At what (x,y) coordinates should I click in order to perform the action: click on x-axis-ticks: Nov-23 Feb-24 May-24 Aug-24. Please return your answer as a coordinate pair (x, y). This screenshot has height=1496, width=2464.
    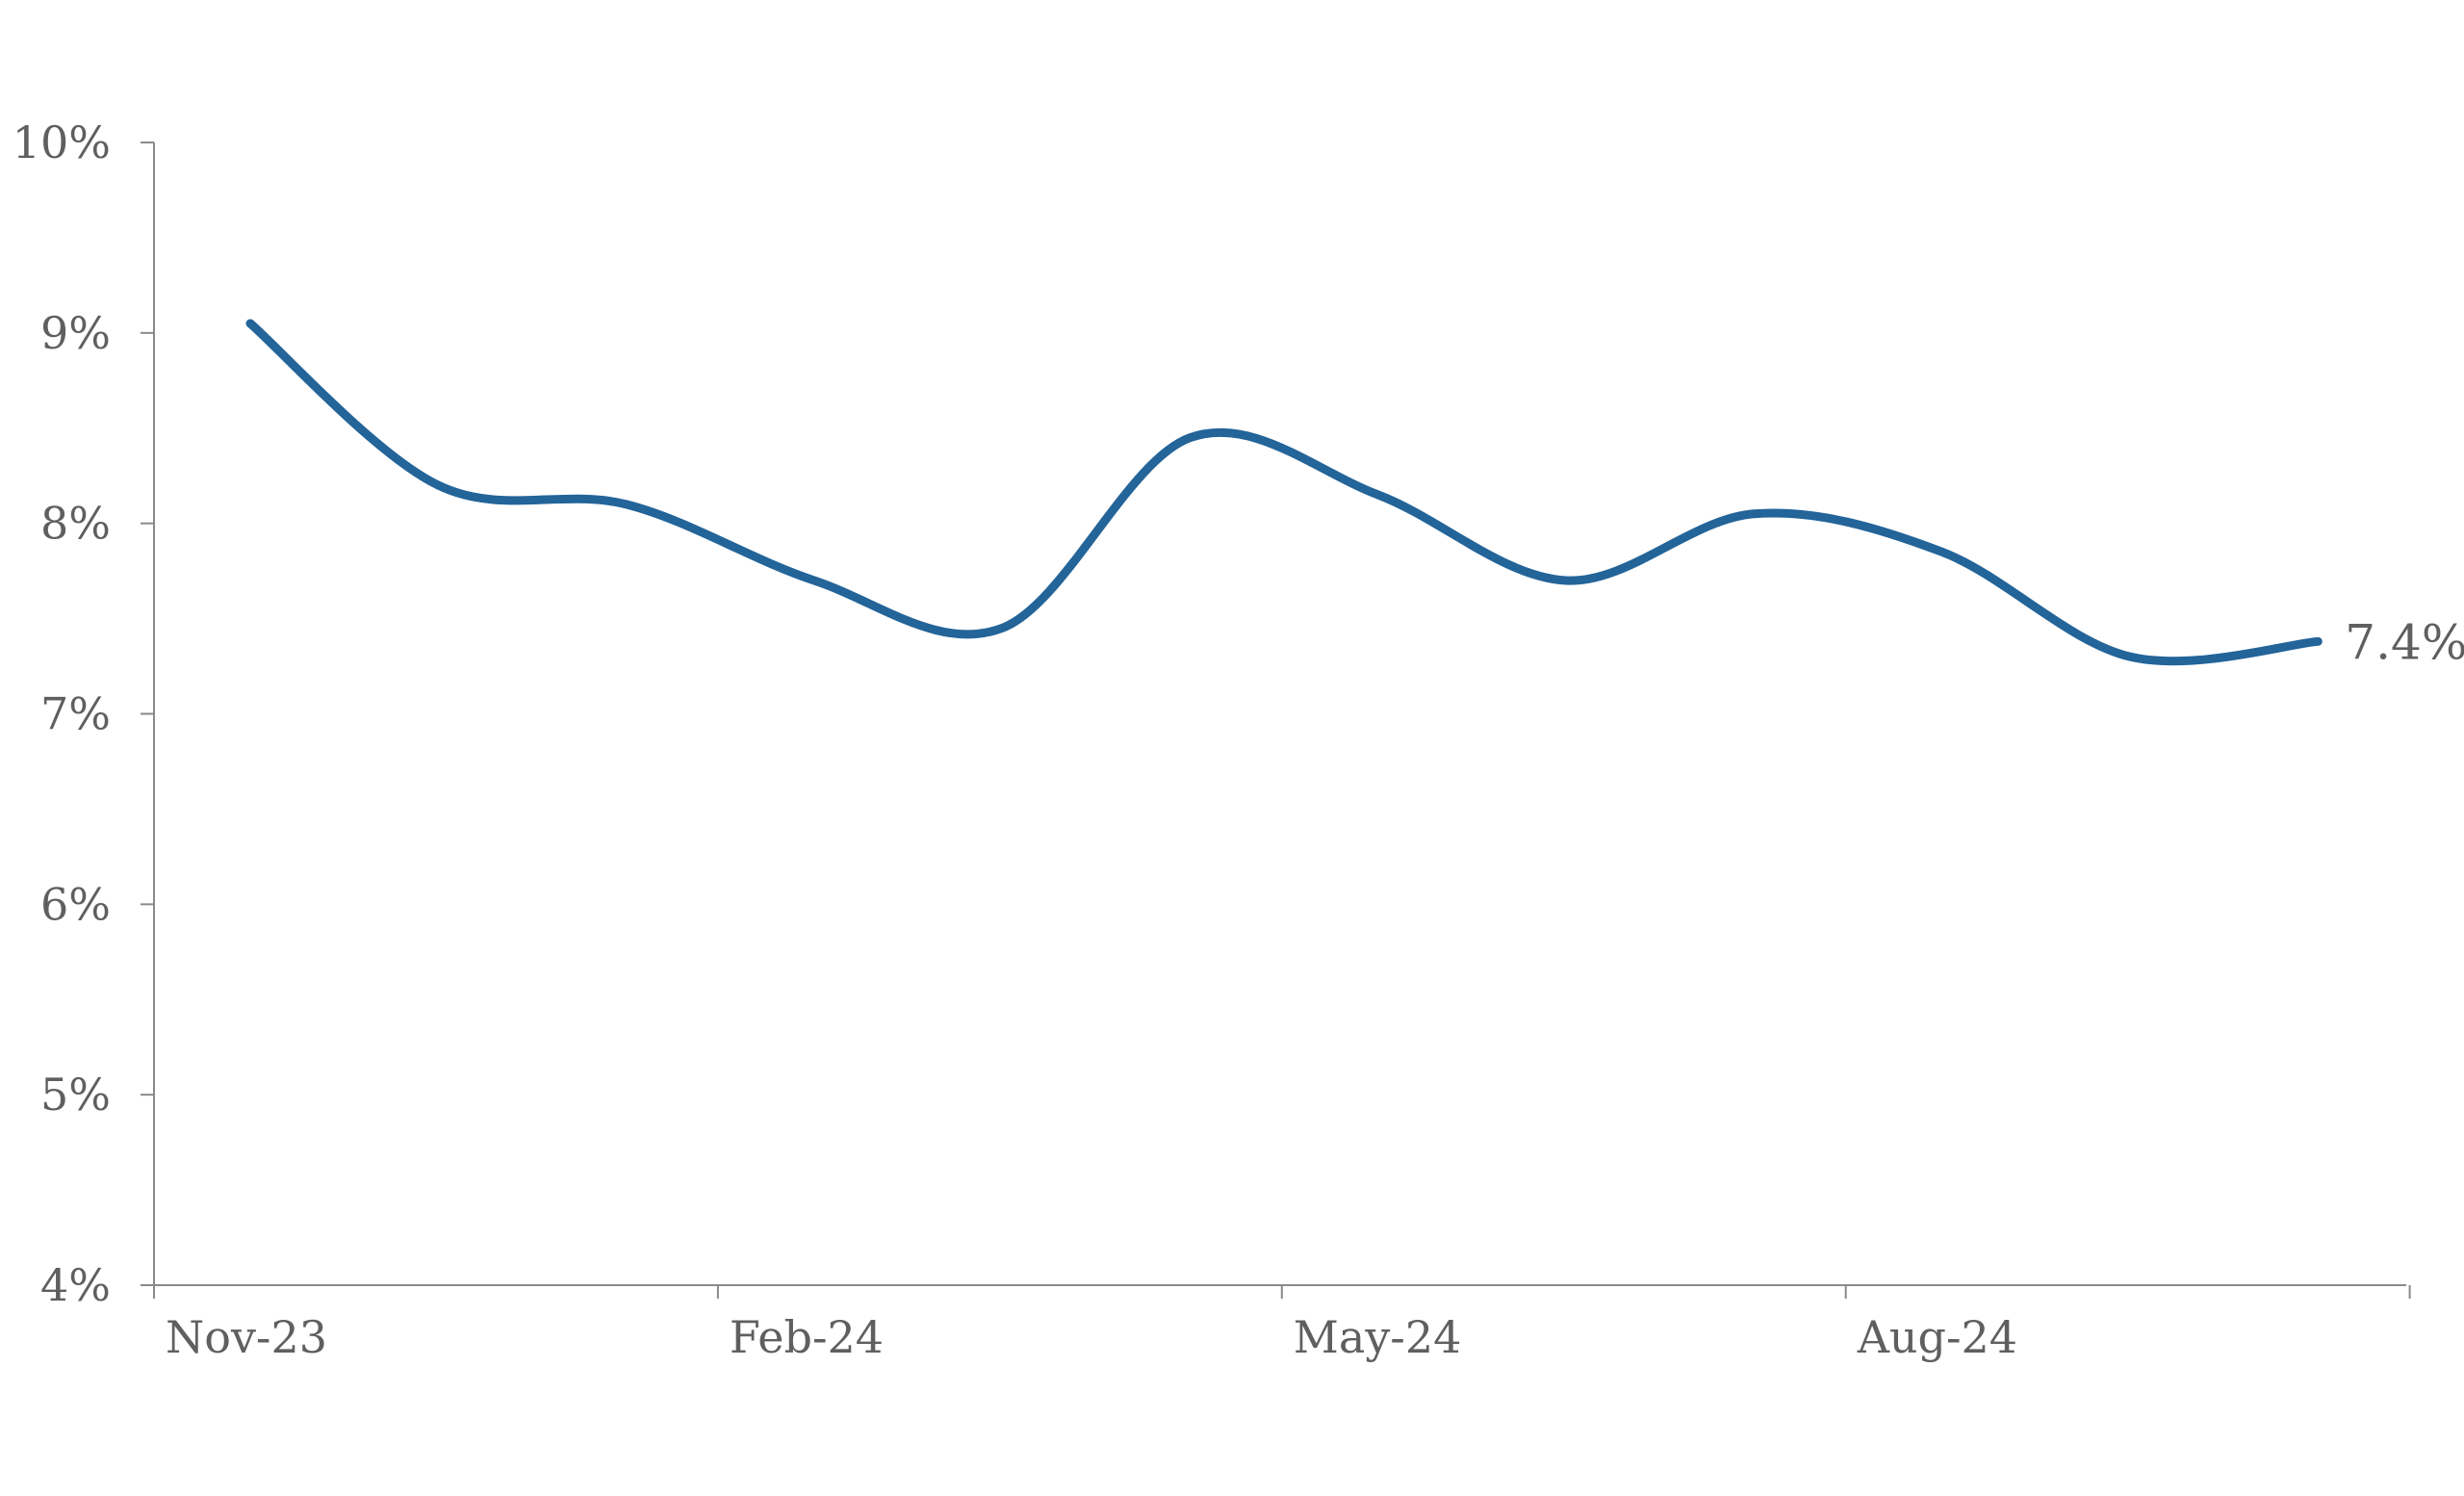
    Looking at the image, I should click on (1282, 1324).